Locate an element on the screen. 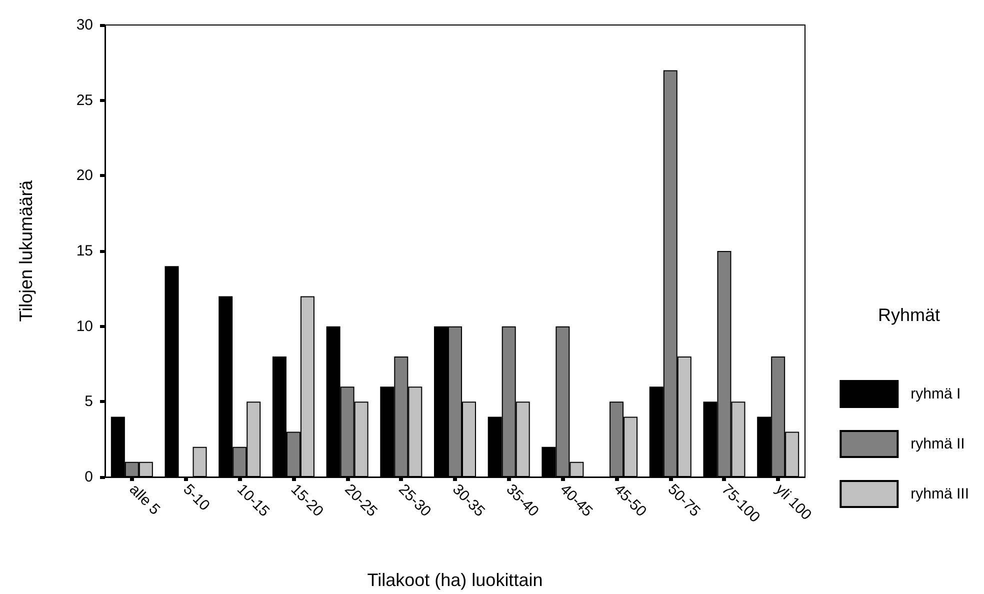  y-tick-label: 0 is located at coordinates (88, 477).